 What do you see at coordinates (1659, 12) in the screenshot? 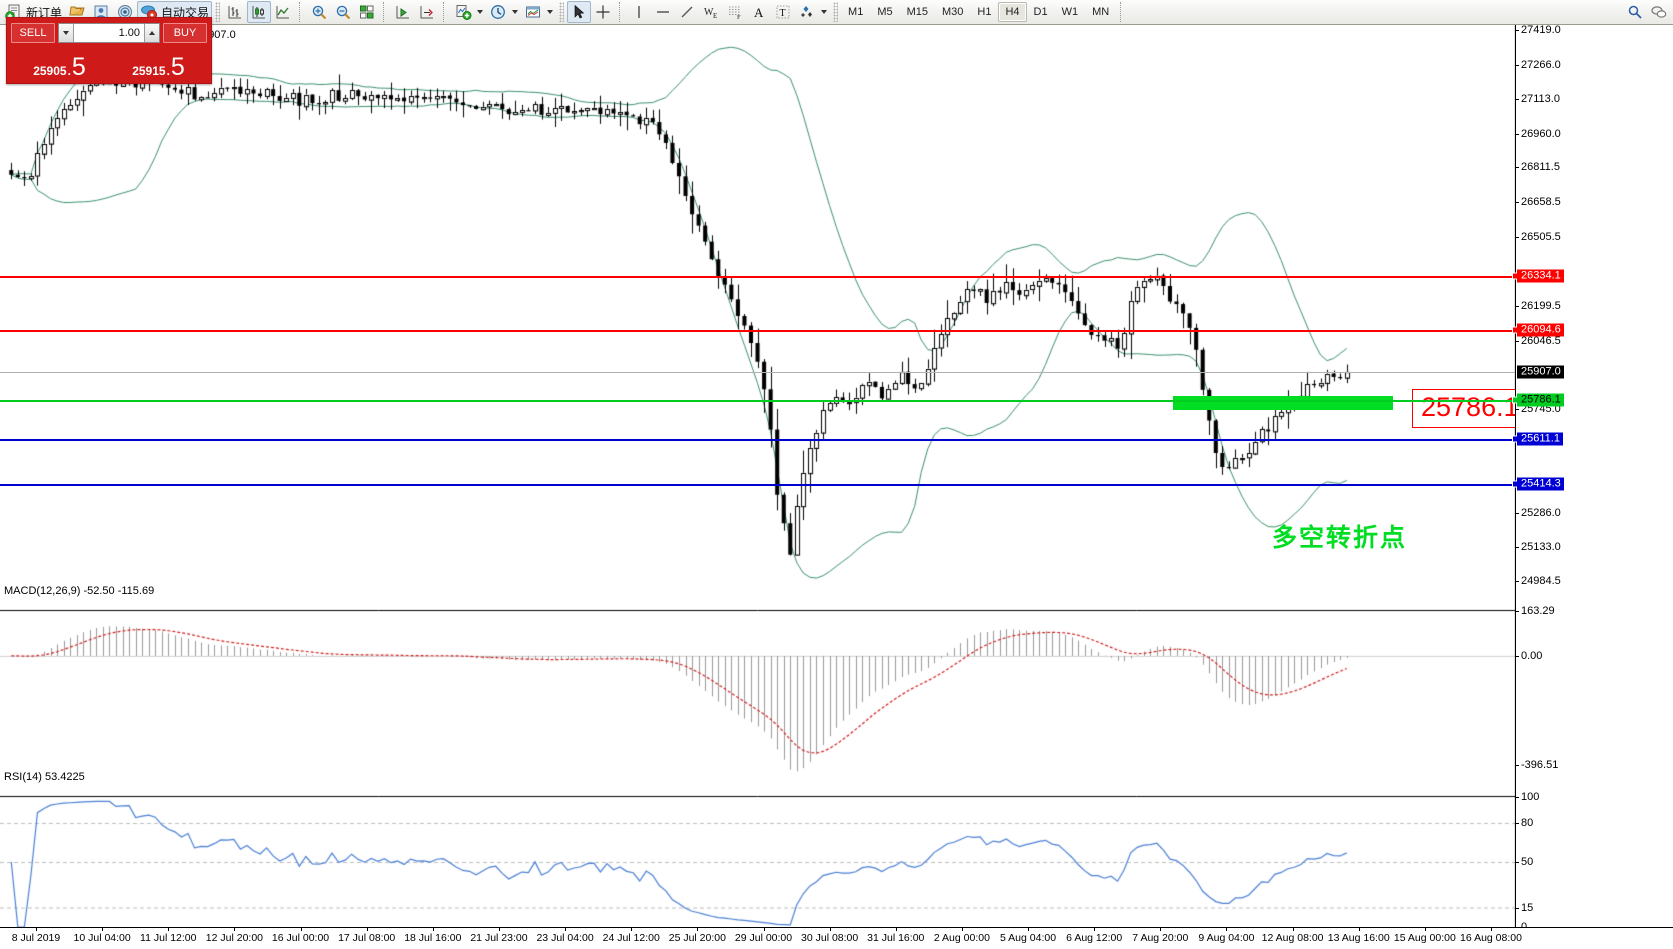
I see `chat-button` at bounding box center [1659, 12].